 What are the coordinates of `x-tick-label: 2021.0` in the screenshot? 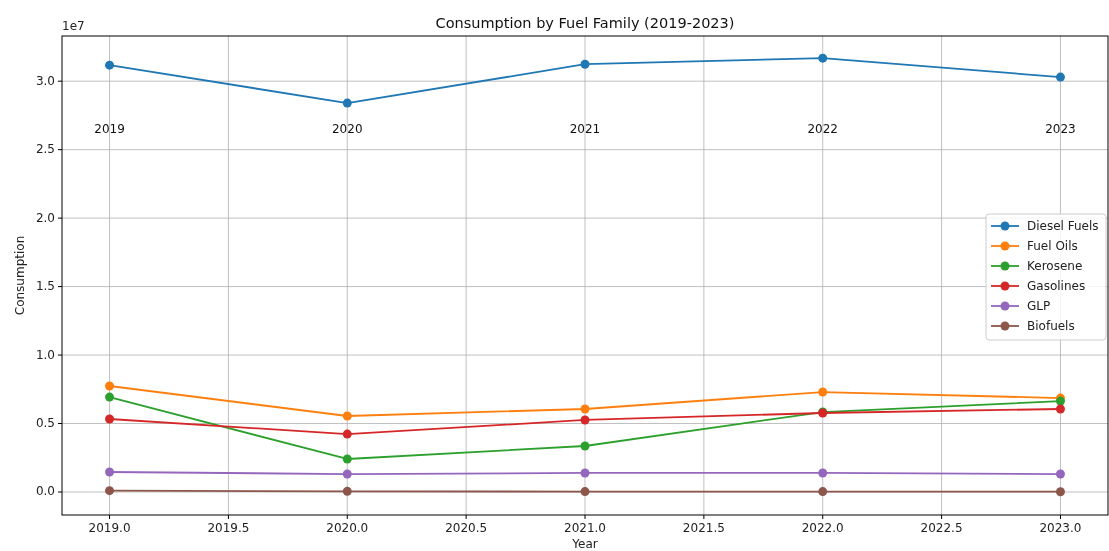 It's located at (585, 528).